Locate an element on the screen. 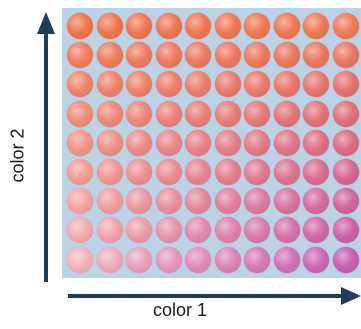  y-axis-arrow-icon is located at coordinates (46, 23).